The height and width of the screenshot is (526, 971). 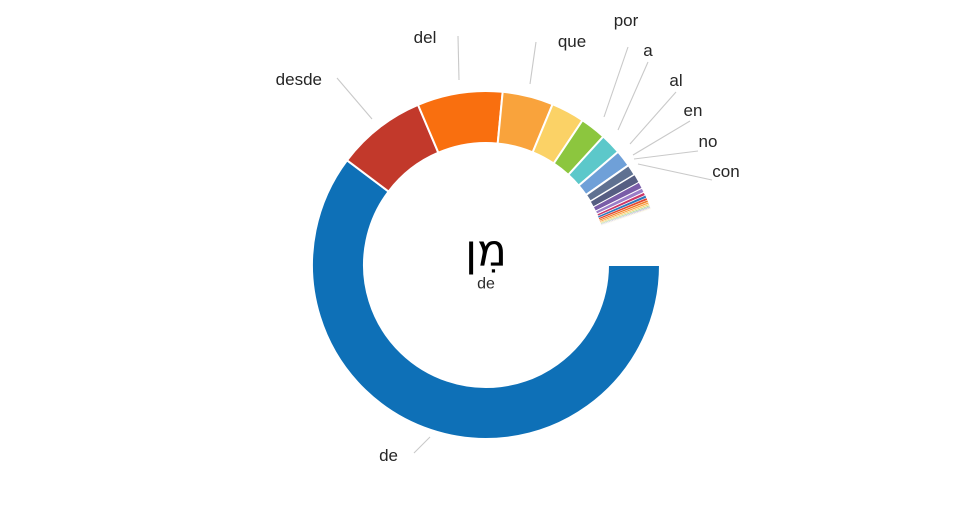 What do you see at coordinates (661, 138) in the screenshot?
I see `leader-line-en` at bounding box center [661, 138].